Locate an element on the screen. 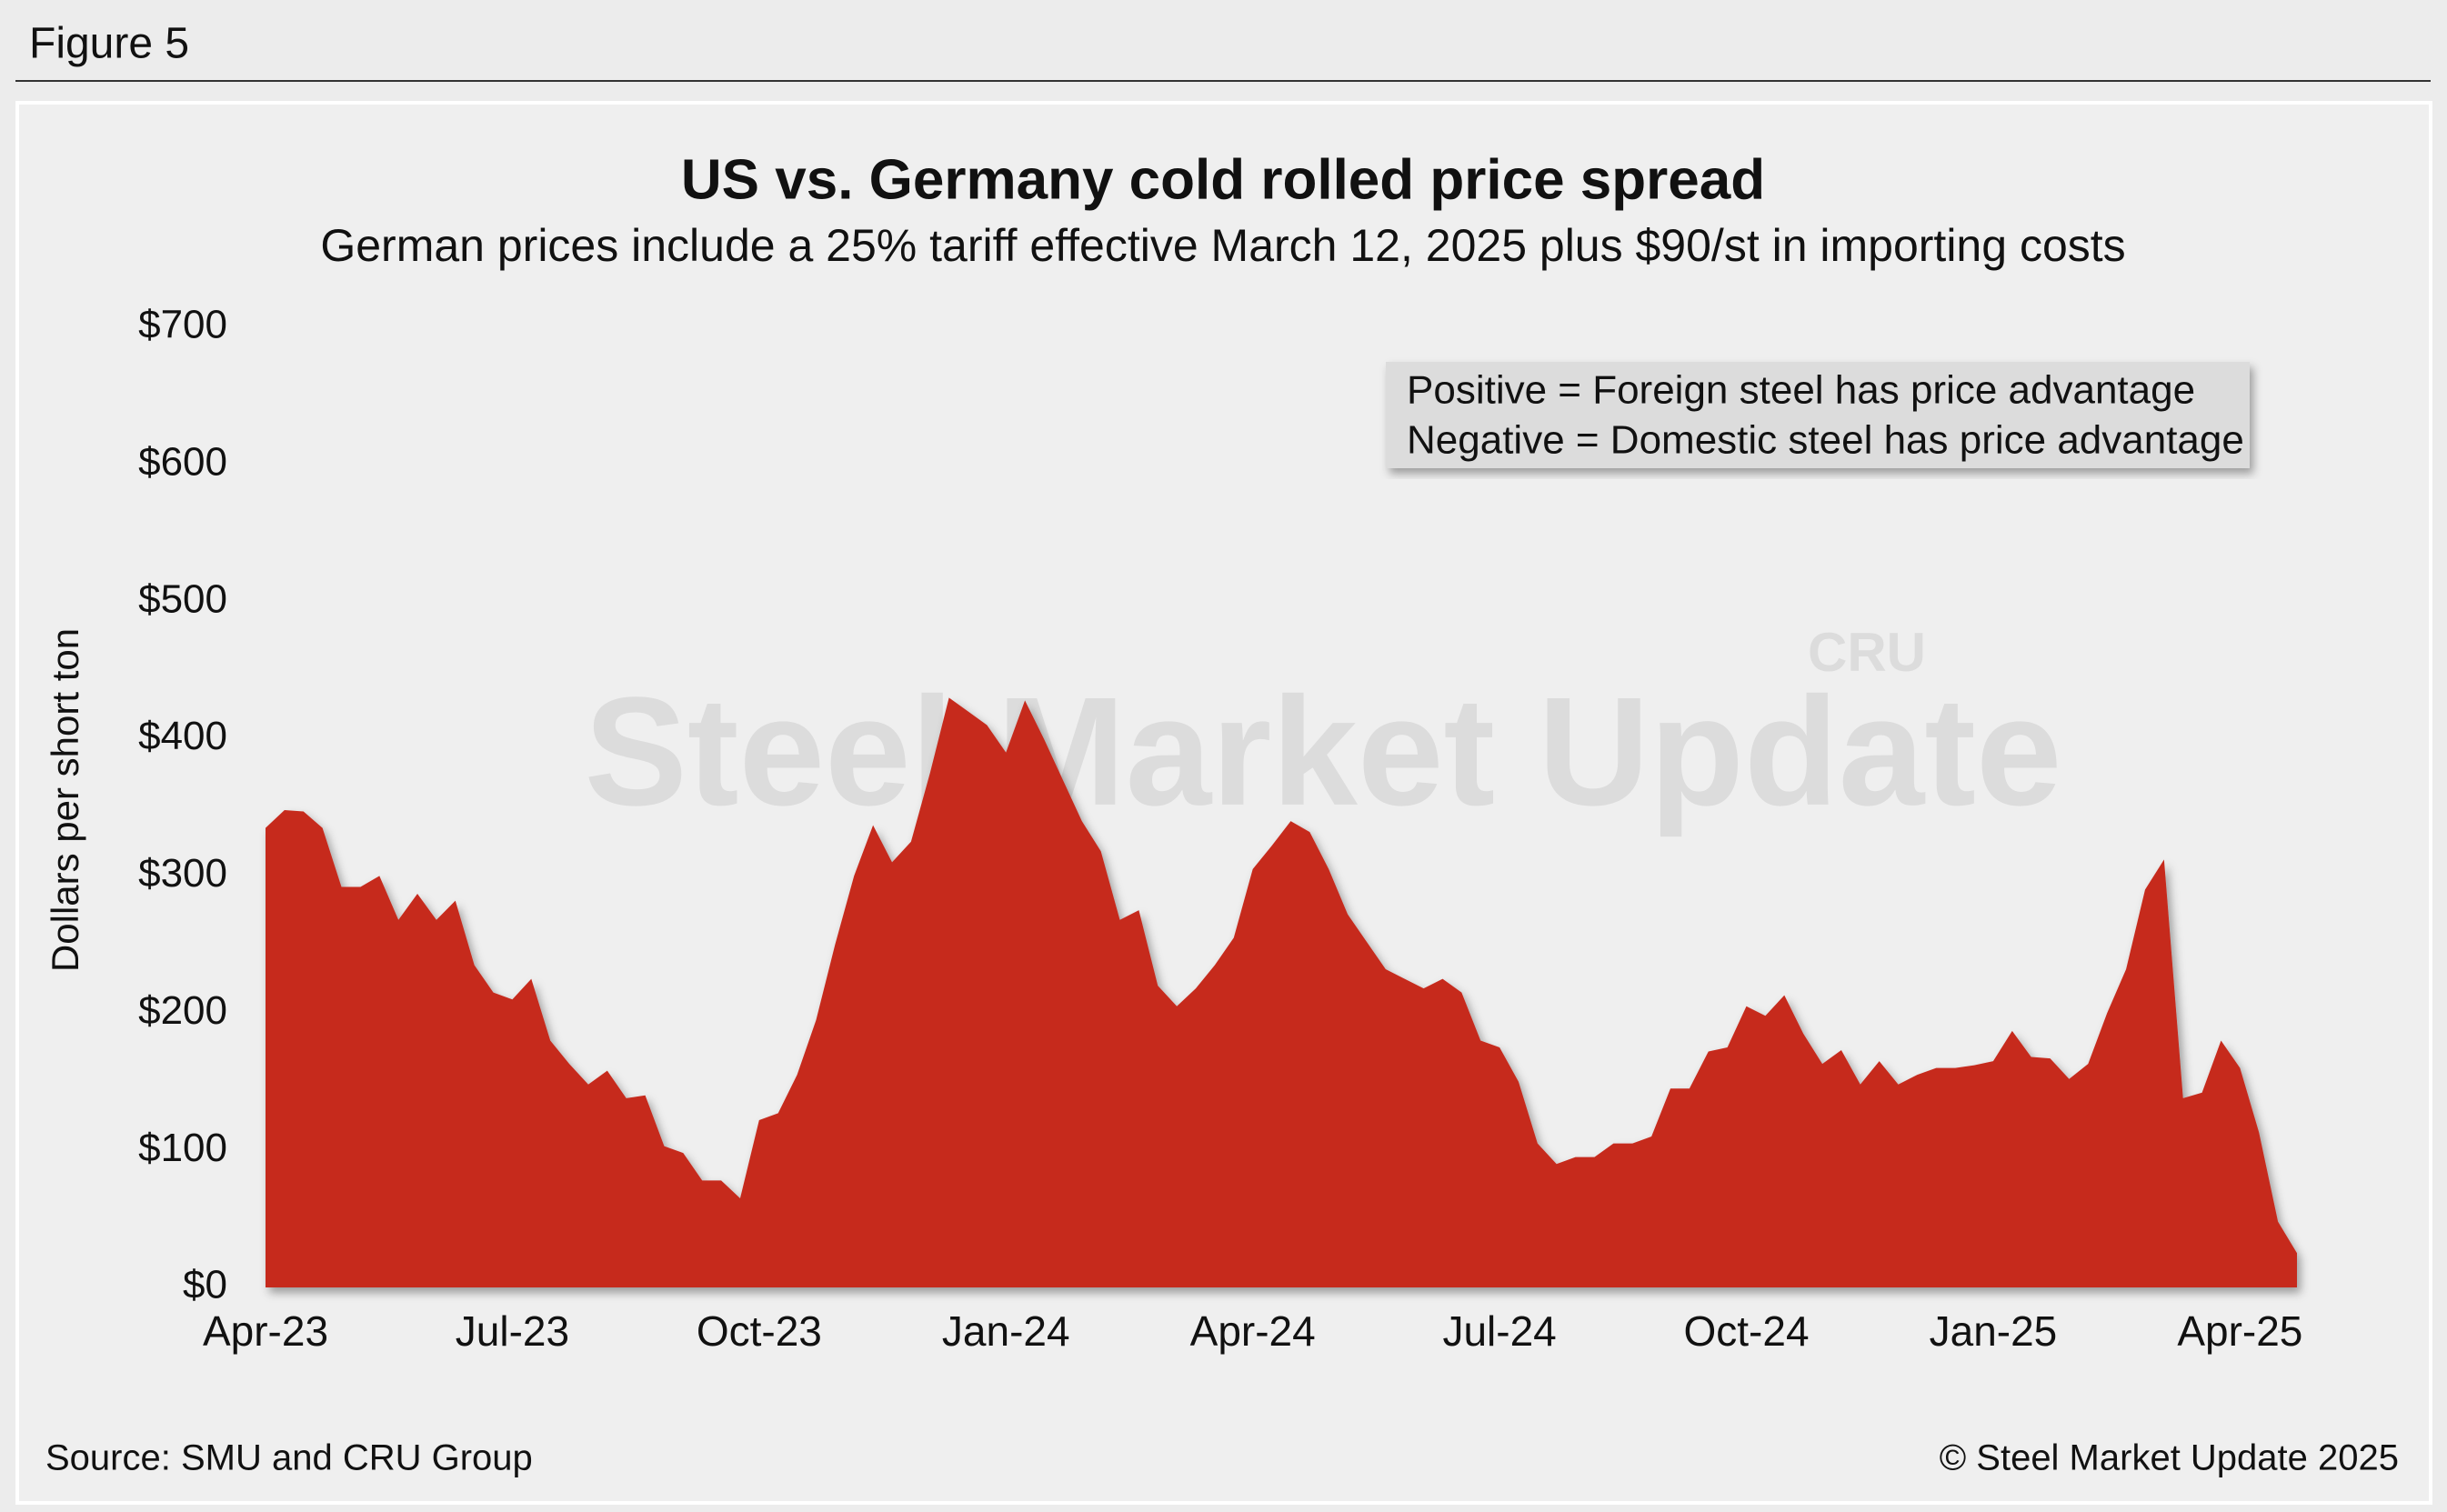 The image size is (2447, 1512). x-tick-label: Jul-23 is located at coordinates (512, 1331).